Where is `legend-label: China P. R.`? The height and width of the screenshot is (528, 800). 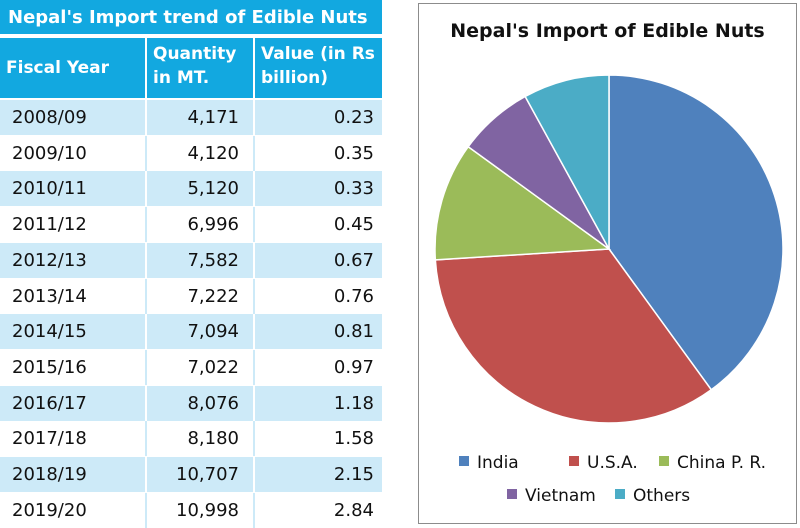
legend-label: China P. R. is located at coordinates (721, 463).